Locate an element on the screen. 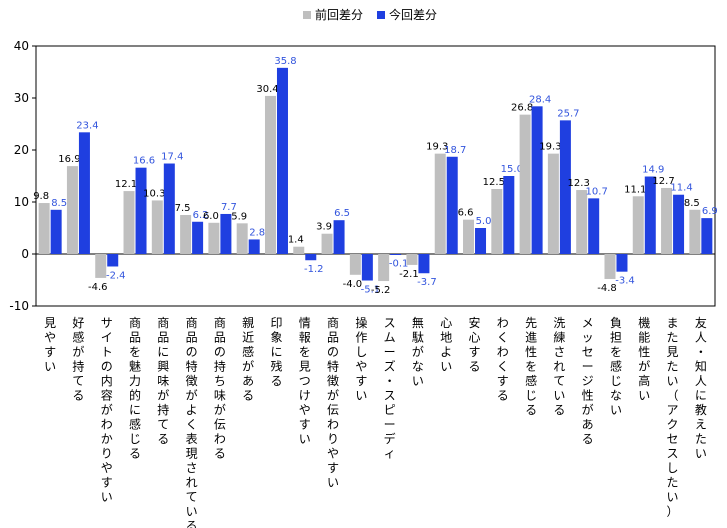 This screenshot has height=528, width=727. category-label: 見やすい is located at coordinates (50, 345).